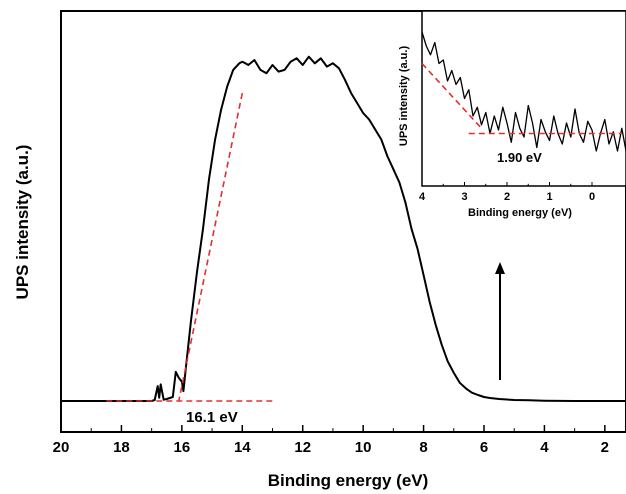  I want to click on main-x-tick-label: 12, so click(302, 447).